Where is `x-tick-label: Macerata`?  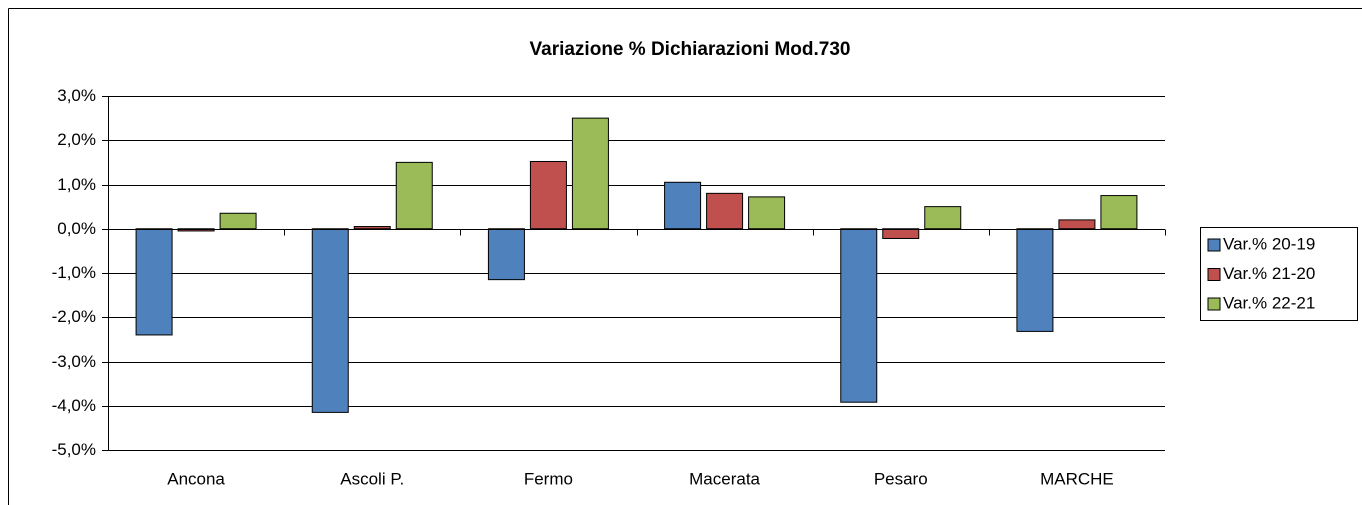
x-tick-label: Macerata is located at coordinates (724, 478).